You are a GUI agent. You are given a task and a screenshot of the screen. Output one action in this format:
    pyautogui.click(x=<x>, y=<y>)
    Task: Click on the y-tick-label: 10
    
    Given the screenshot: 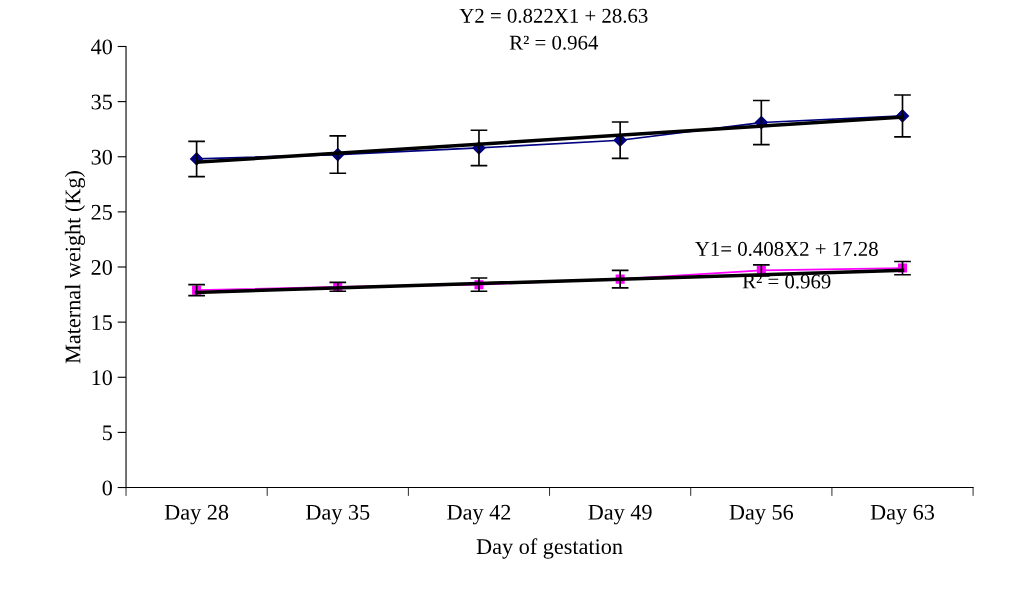 What is the action you would take?
    pyautogui.click(x=102, y=378)
    